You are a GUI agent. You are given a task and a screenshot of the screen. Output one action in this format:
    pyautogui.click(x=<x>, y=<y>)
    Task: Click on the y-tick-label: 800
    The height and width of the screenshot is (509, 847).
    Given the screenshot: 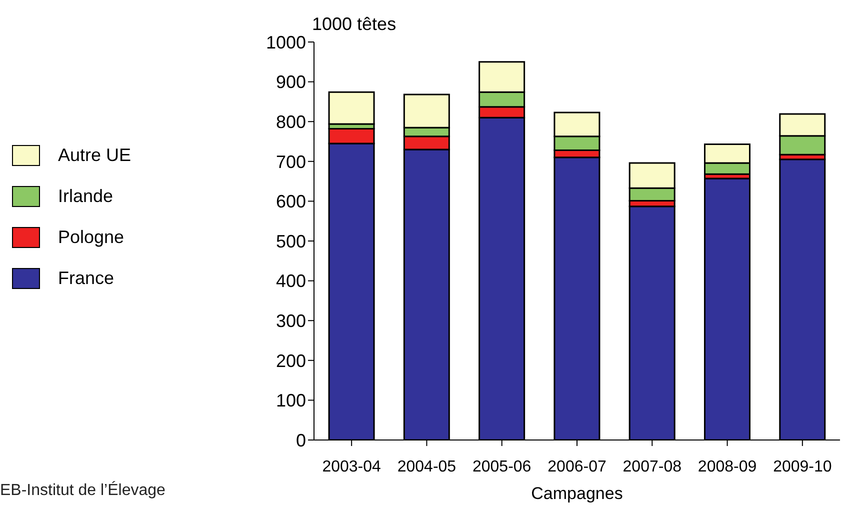 What is the action you would take?
    pyautogui.click(x=291, y=122)
    